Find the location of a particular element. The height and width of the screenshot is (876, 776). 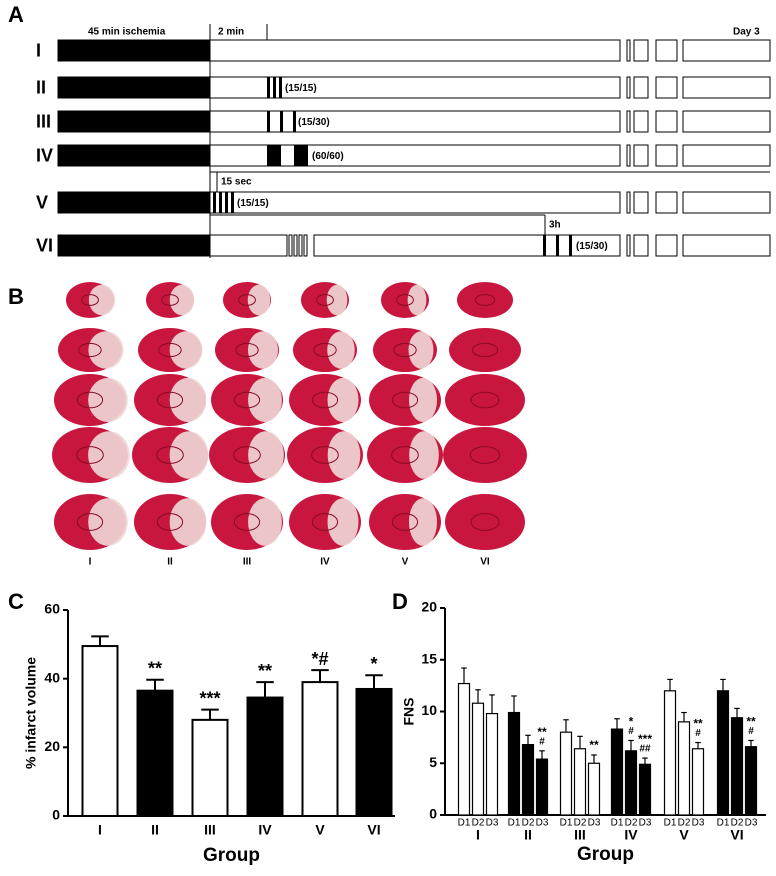

day-label: D1 is located at coordinates (723, 823).